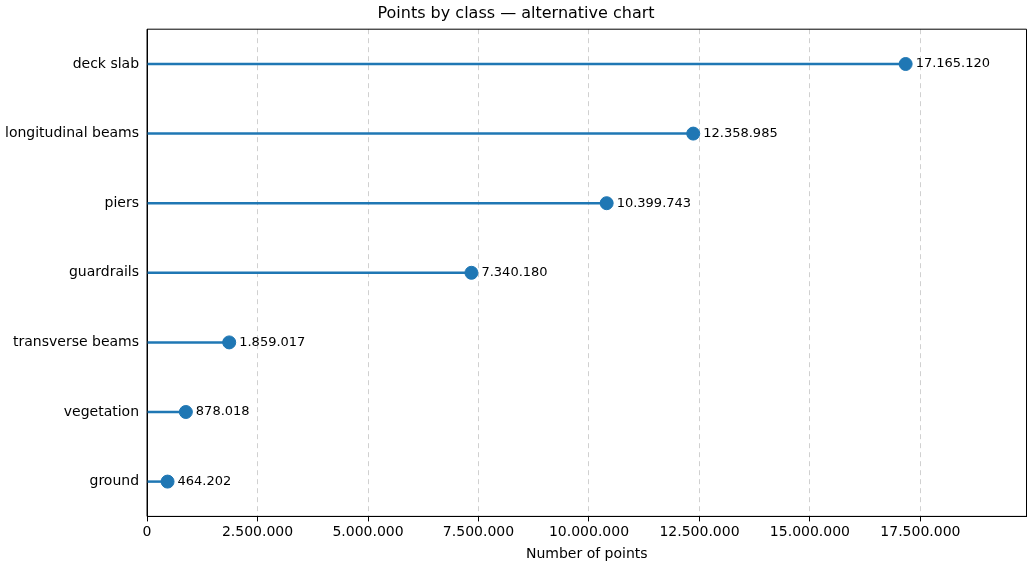  I want to click on x-tick-label: 2.500.000, so click(257, 531).